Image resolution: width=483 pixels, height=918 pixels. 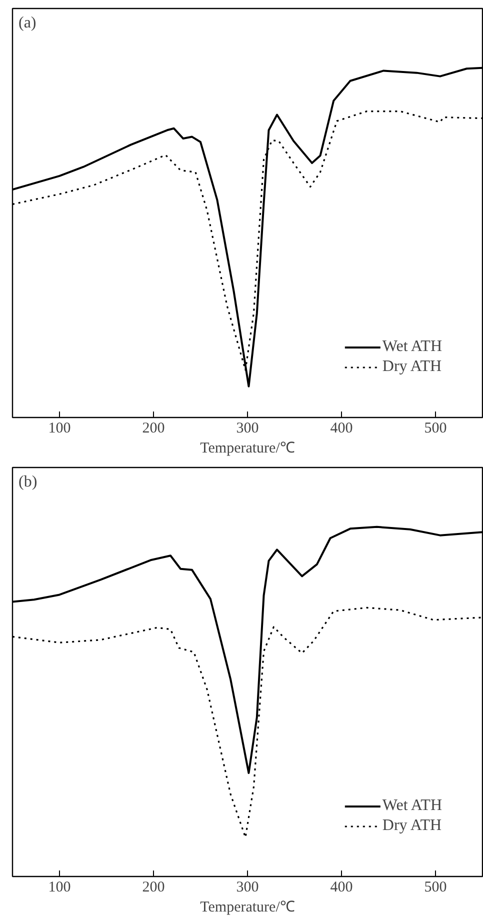 What do you see at coordinates (27, 23) in the screenshot?
I see `text: (a)` at bounding box center [27, 23].